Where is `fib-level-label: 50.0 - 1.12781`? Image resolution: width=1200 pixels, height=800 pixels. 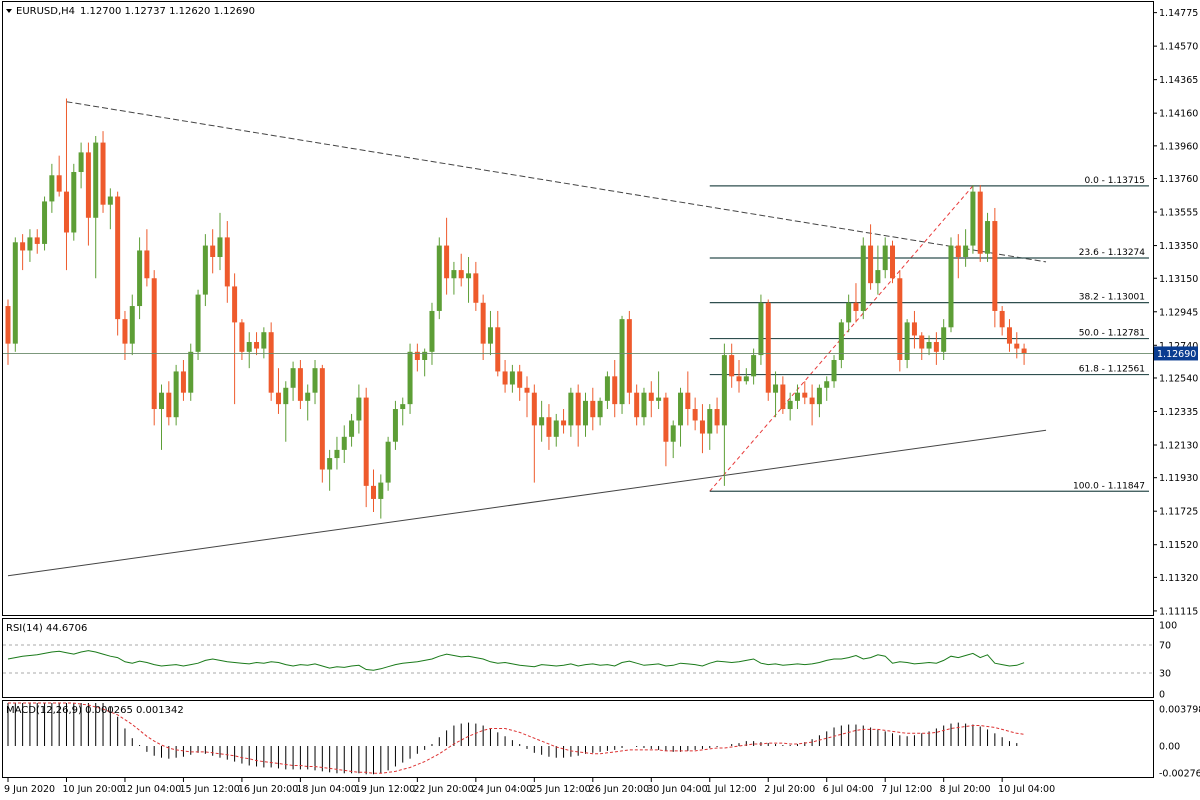 fib-level-label: 50.0 - 1.12781 is located at coordinates (1112, 334).